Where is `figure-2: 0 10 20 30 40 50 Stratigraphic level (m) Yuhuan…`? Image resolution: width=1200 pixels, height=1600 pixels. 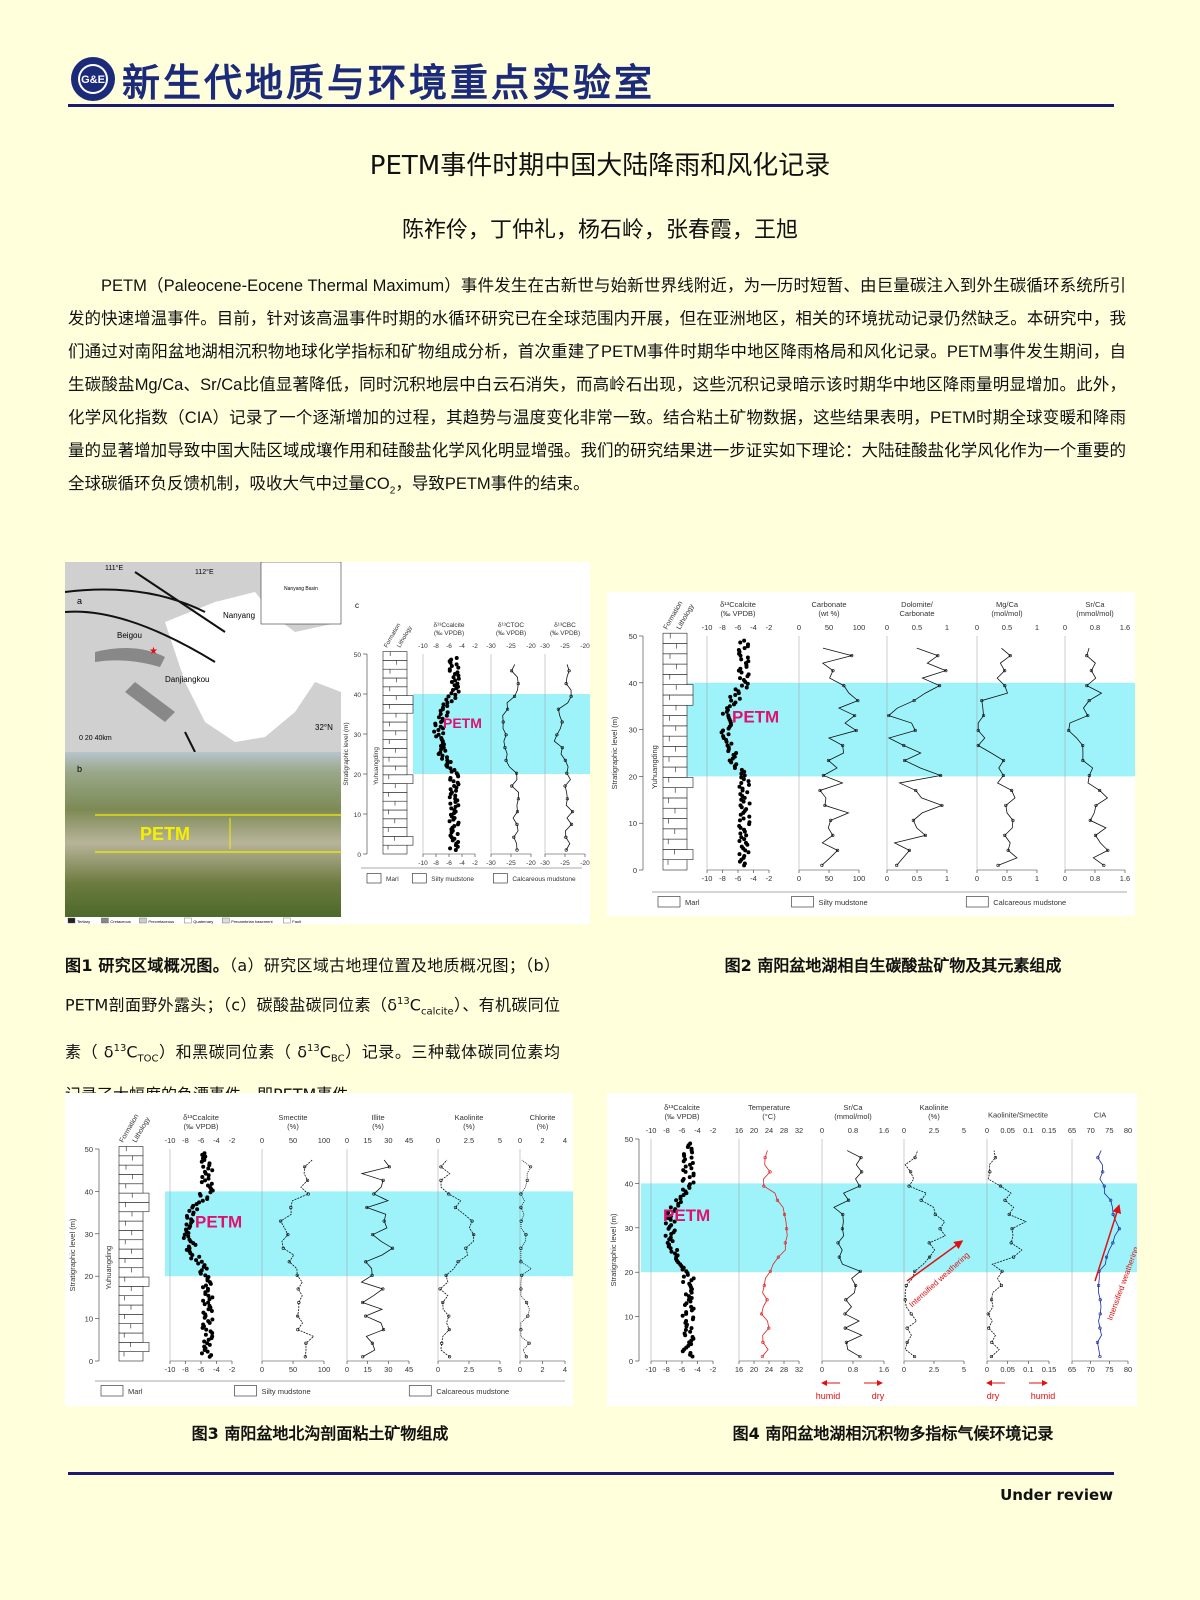
figure-2: 0 10 20 30 40 50 Stratigraphic level (m) Yuhuan… is located at coordinates (871, 754).